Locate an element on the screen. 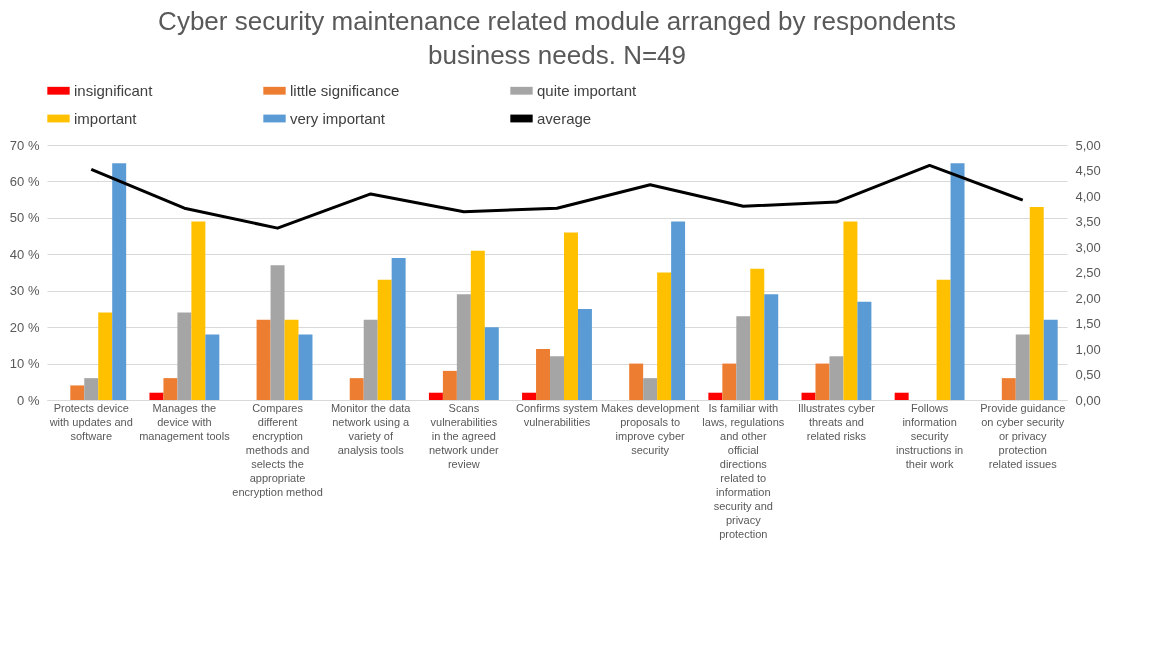  y2-tick-label: 0,00 is located at coordinates (1088, 400).